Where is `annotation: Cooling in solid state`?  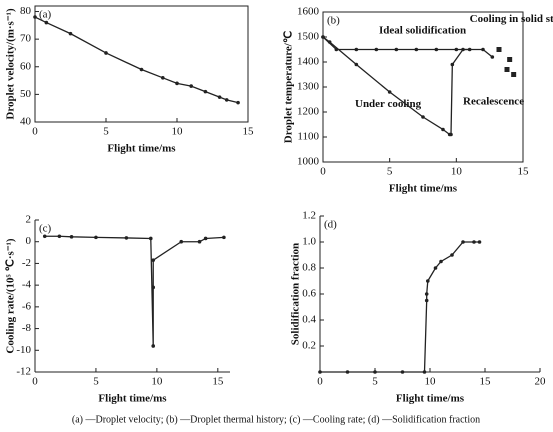 annotation: Cooling in solid state is located at coordinates (511, 19).